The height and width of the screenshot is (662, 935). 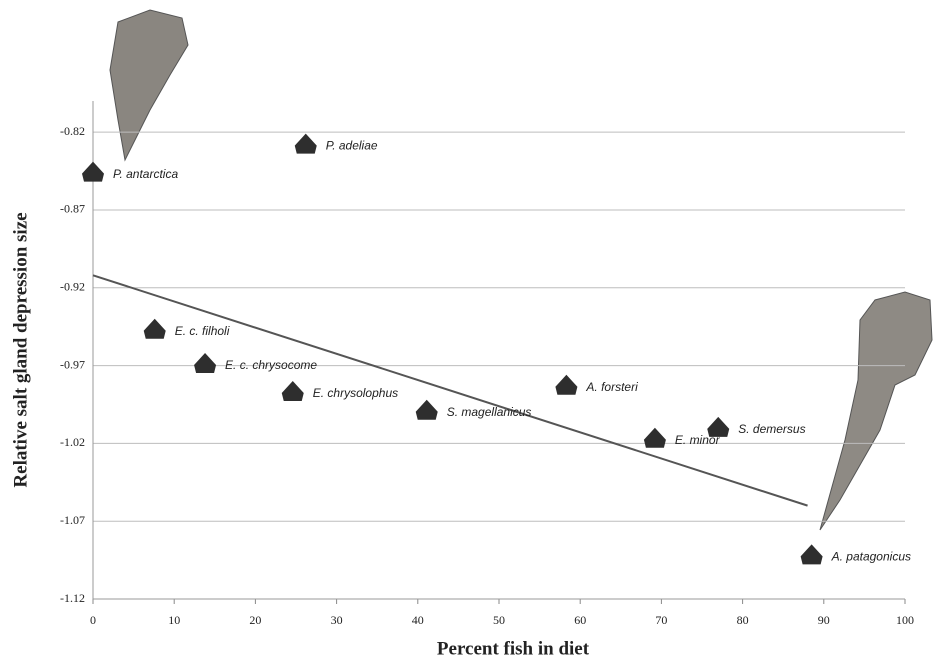 What do you see at coordinates (771, 429) in the screenshot?
I see `point-label: S. demersus` at bounding box center [771, 429].